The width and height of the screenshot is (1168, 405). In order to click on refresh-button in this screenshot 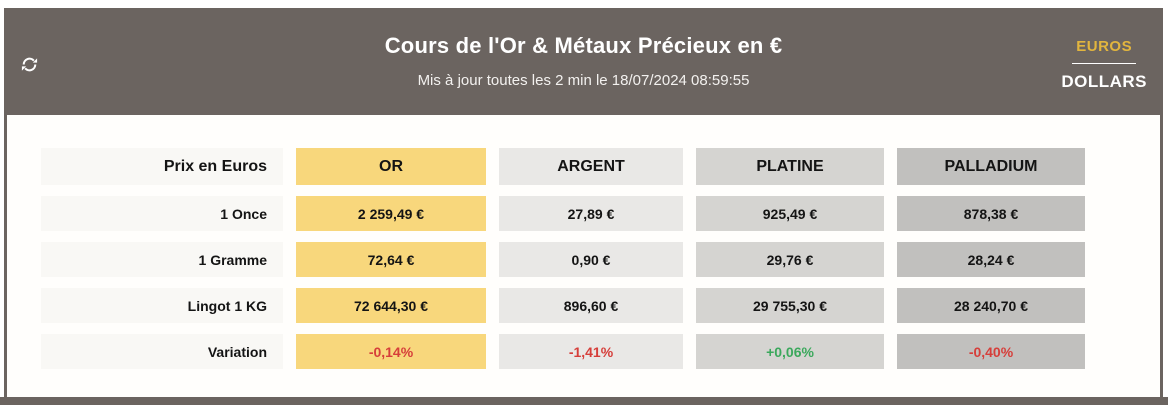, I will do `click(29, 66)`.